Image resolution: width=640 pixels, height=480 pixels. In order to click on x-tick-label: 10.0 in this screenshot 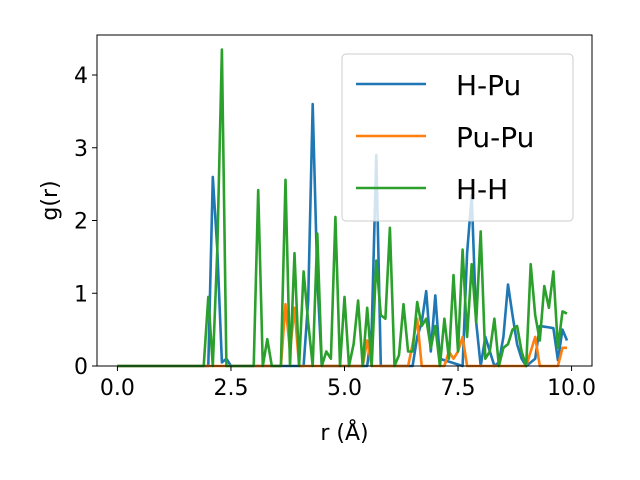, I will do `click(571, 388)`.